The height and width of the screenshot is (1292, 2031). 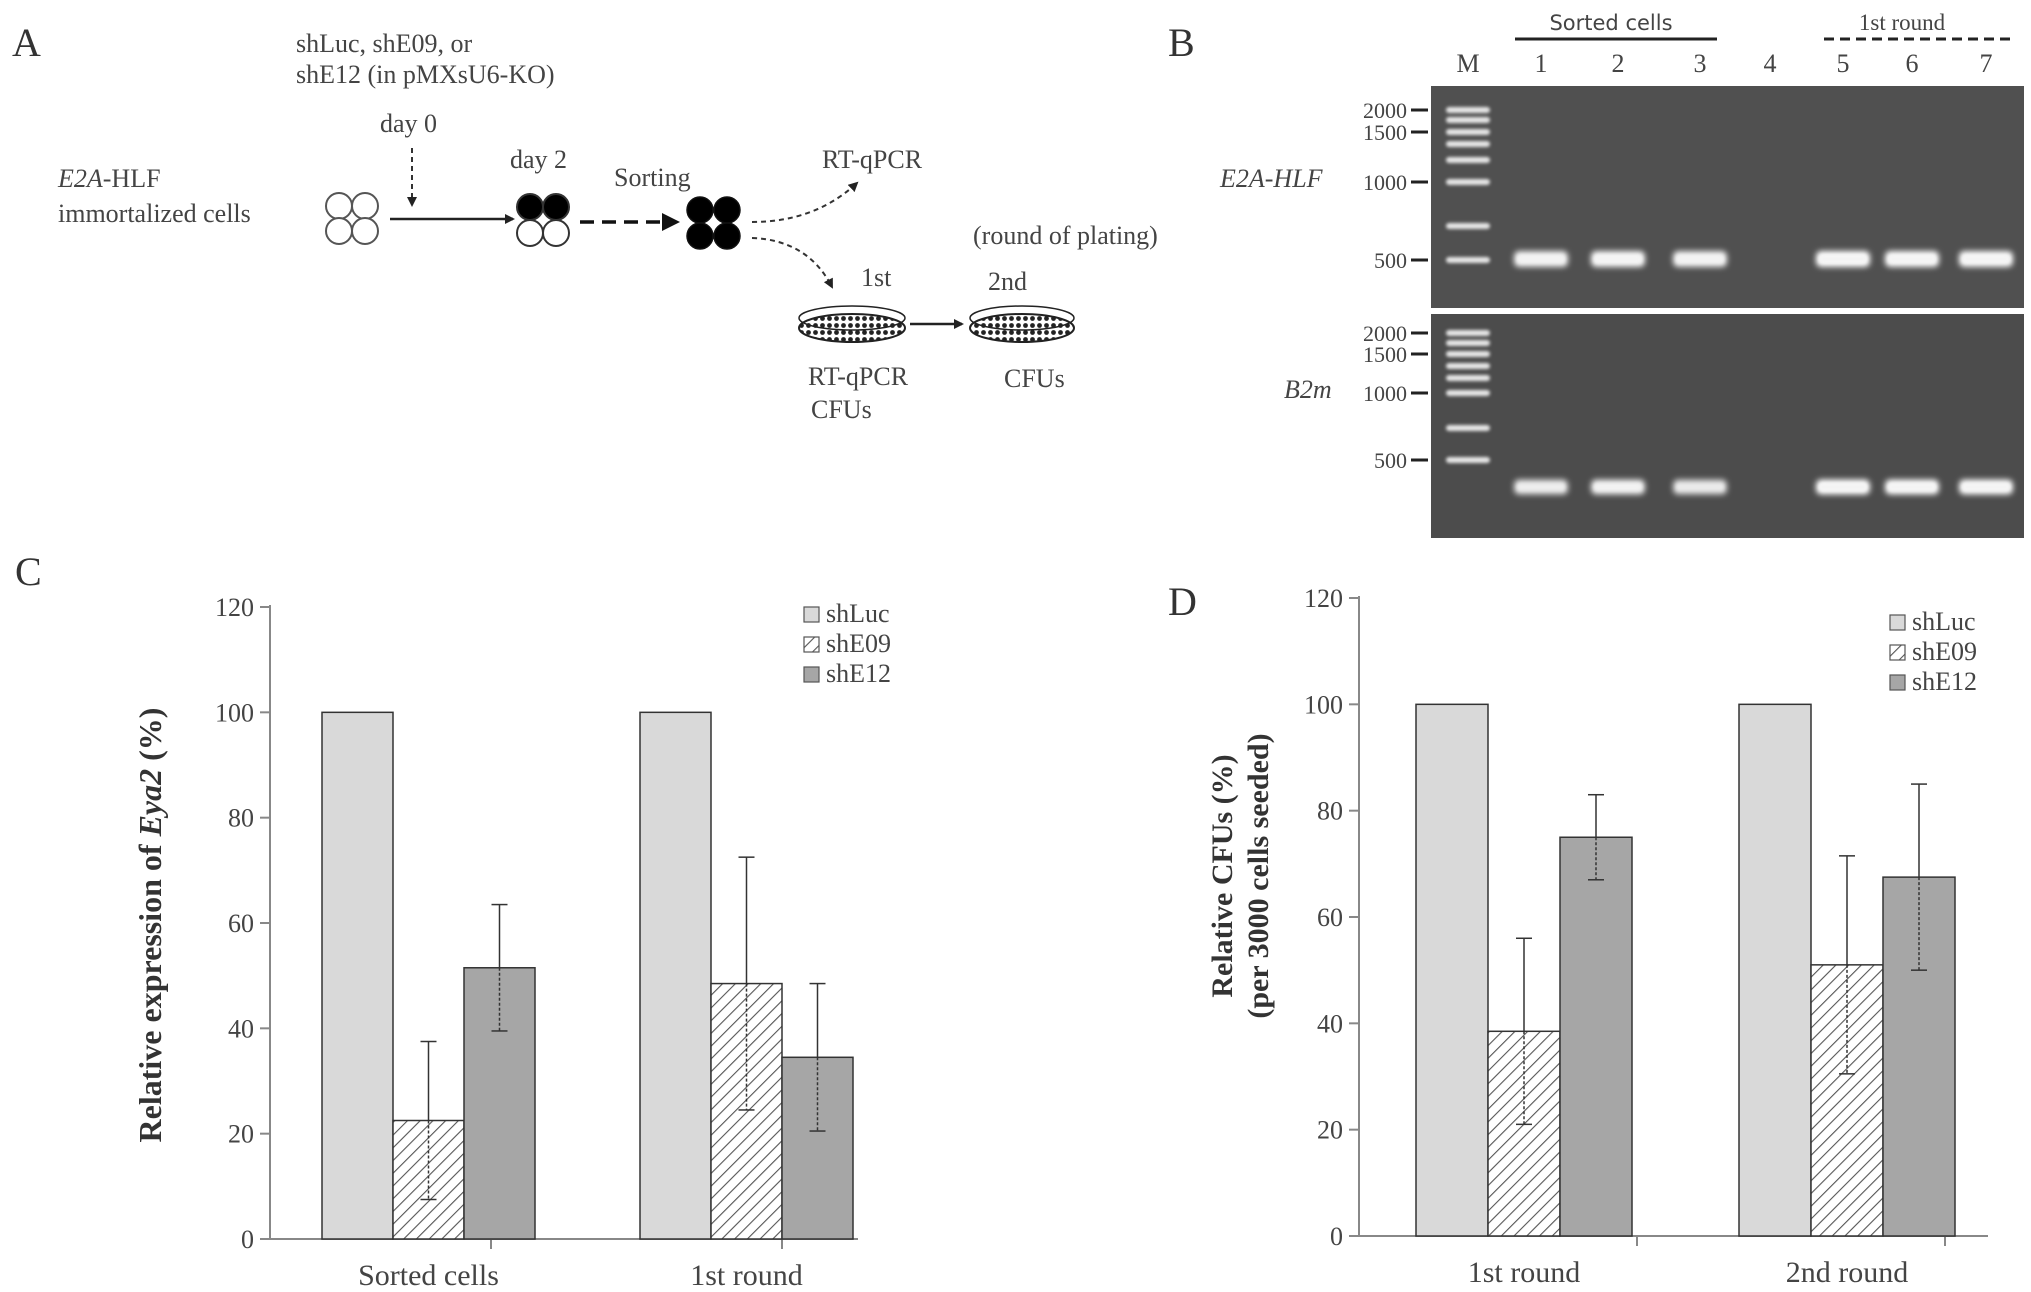 I want to click on first-plate-icon, so click(x=852, y=324).